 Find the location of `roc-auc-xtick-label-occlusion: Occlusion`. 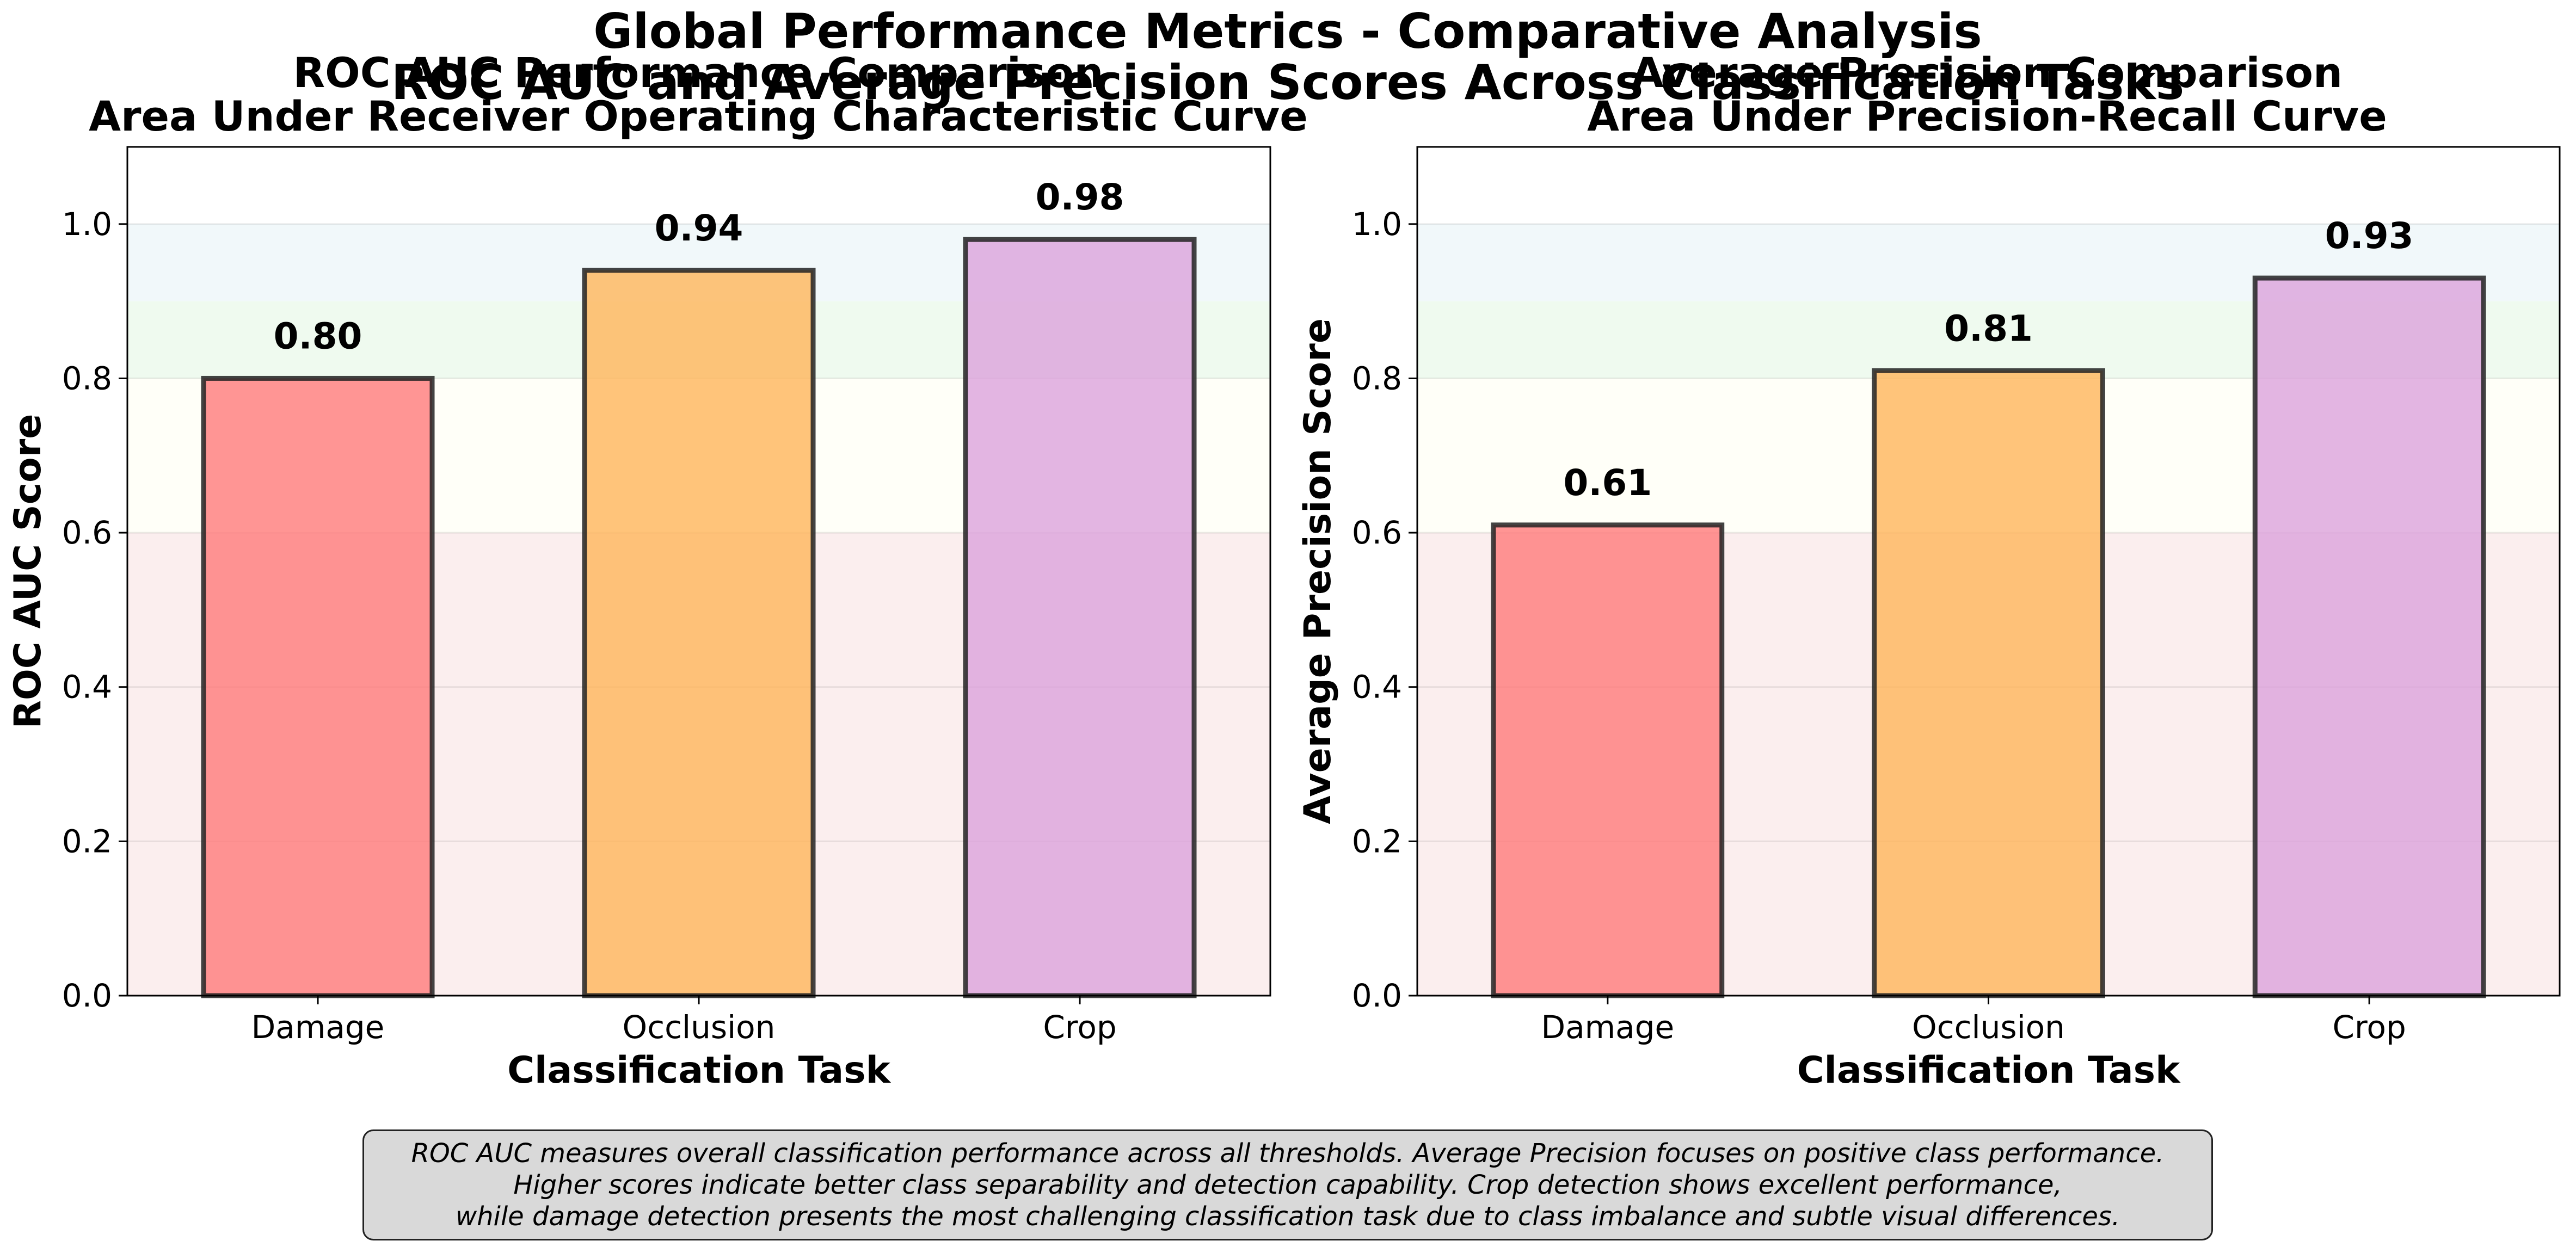

roc-auc-xtick-label-occlusion: Occlusion is located at coordinates (699, 1027).